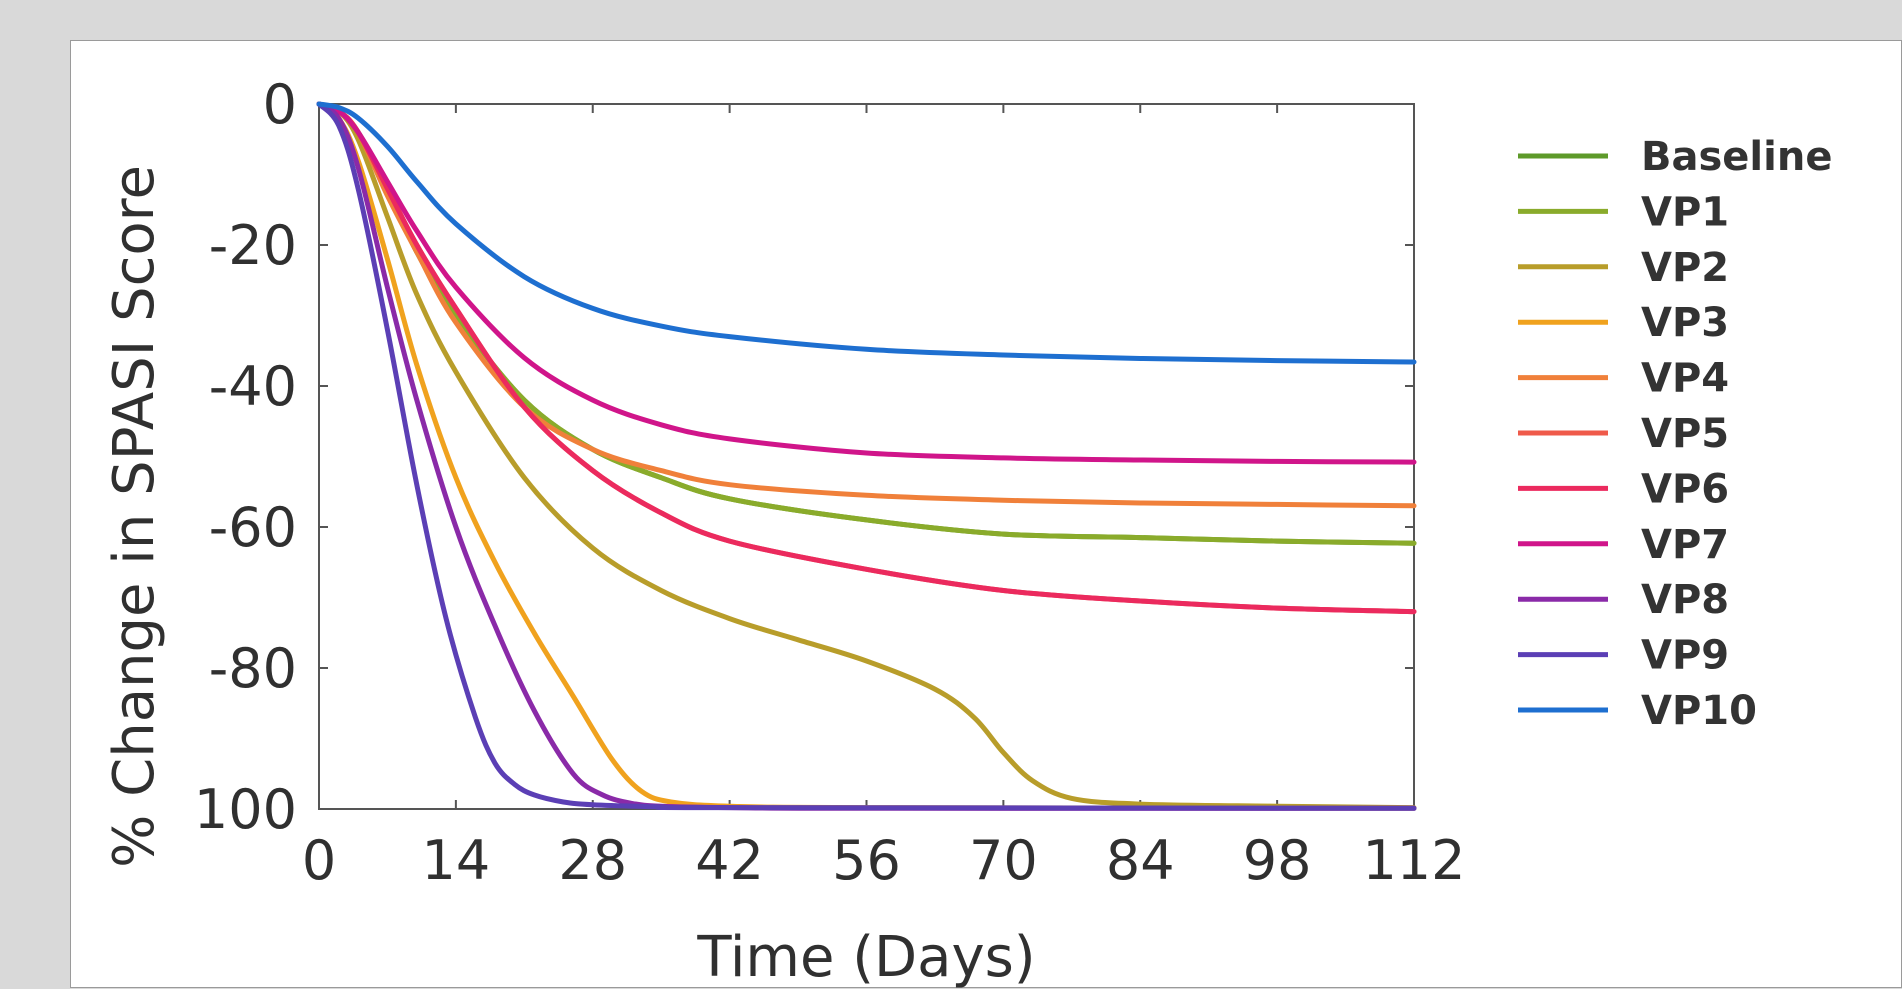 This screenshot has width=1902, height=989. What do you see at coordinates (253, 386) in the screenshot?
I see `y-tick-label: -40` at bounding box center [253, 386].